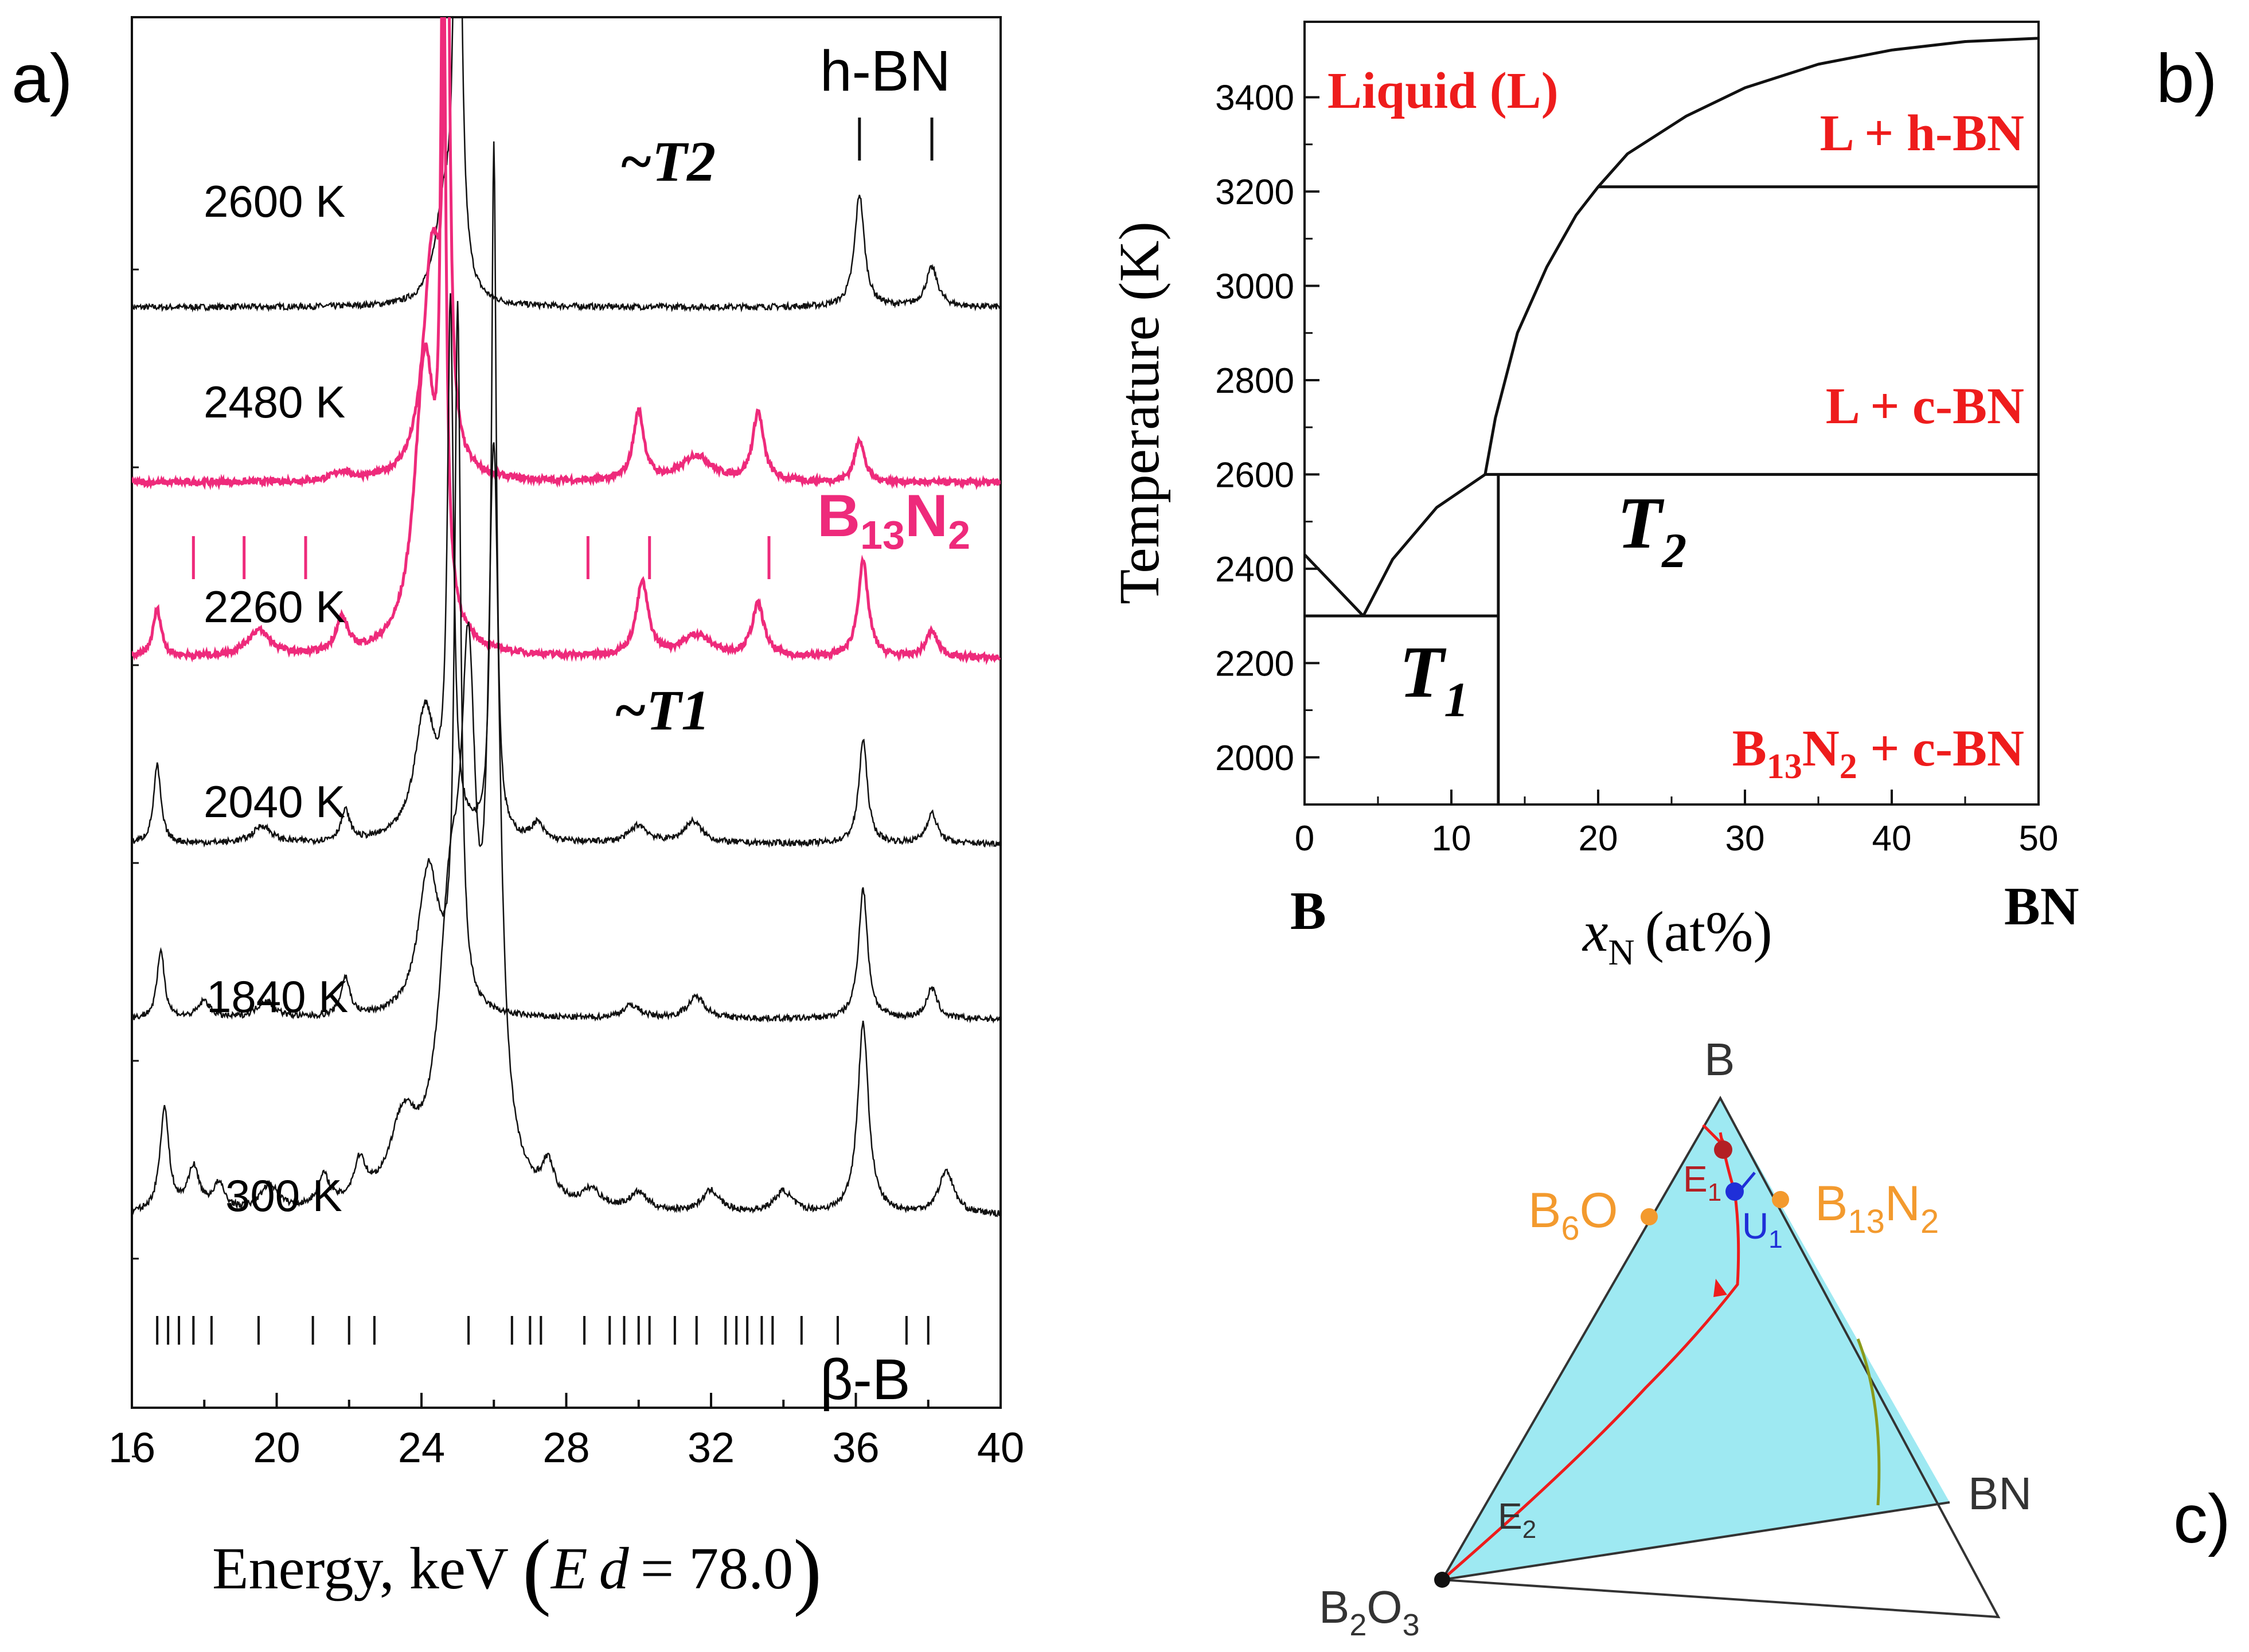 Image resolution: width=2249 pixels, height=1652 pixels. I want to click on vertex-b: B, so click(1719, 1059).